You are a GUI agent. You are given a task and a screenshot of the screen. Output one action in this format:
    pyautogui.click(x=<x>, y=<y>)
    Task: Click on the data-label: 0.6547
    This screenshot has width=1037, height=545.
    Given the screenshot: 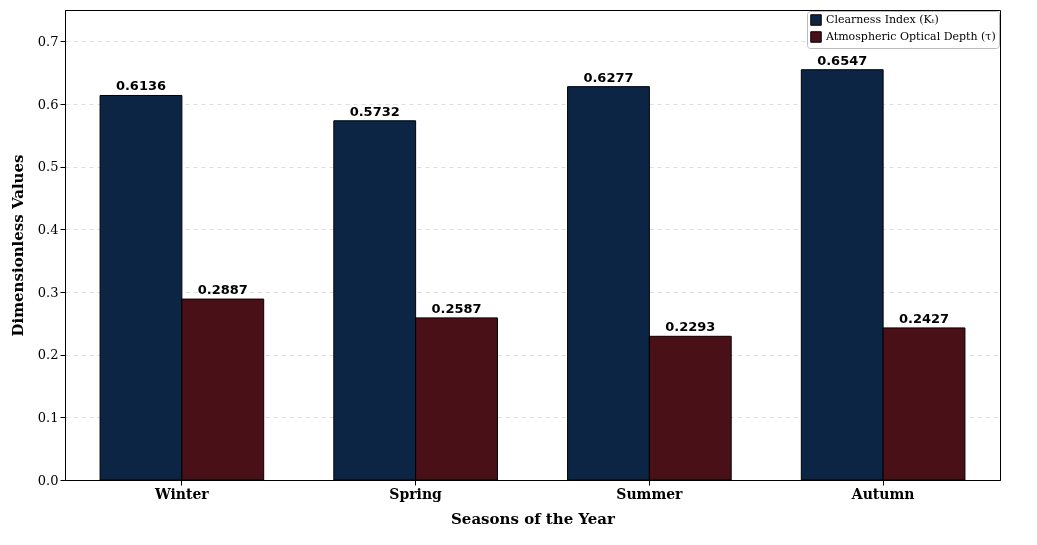 What is the action you would take?
    pyautogui.click(x=842, y=60)
    